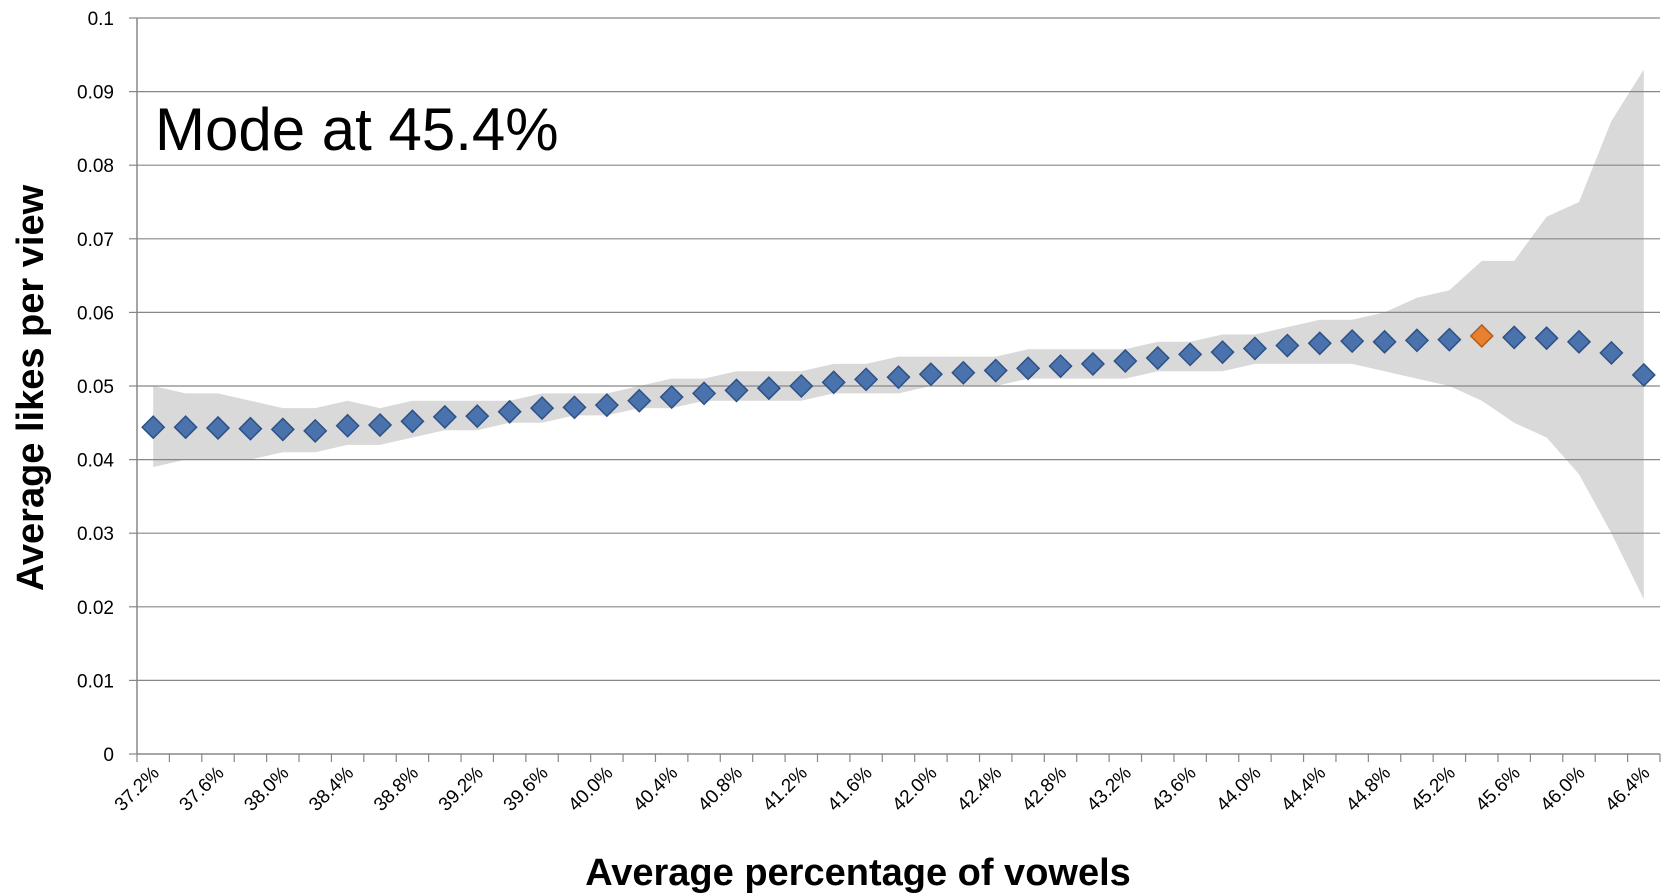 This screenshot has width=1669, height=896. Describe the element at coordinates (202, 789) in the screenshot. I see `x-tick-label: 37.6%` at that location.